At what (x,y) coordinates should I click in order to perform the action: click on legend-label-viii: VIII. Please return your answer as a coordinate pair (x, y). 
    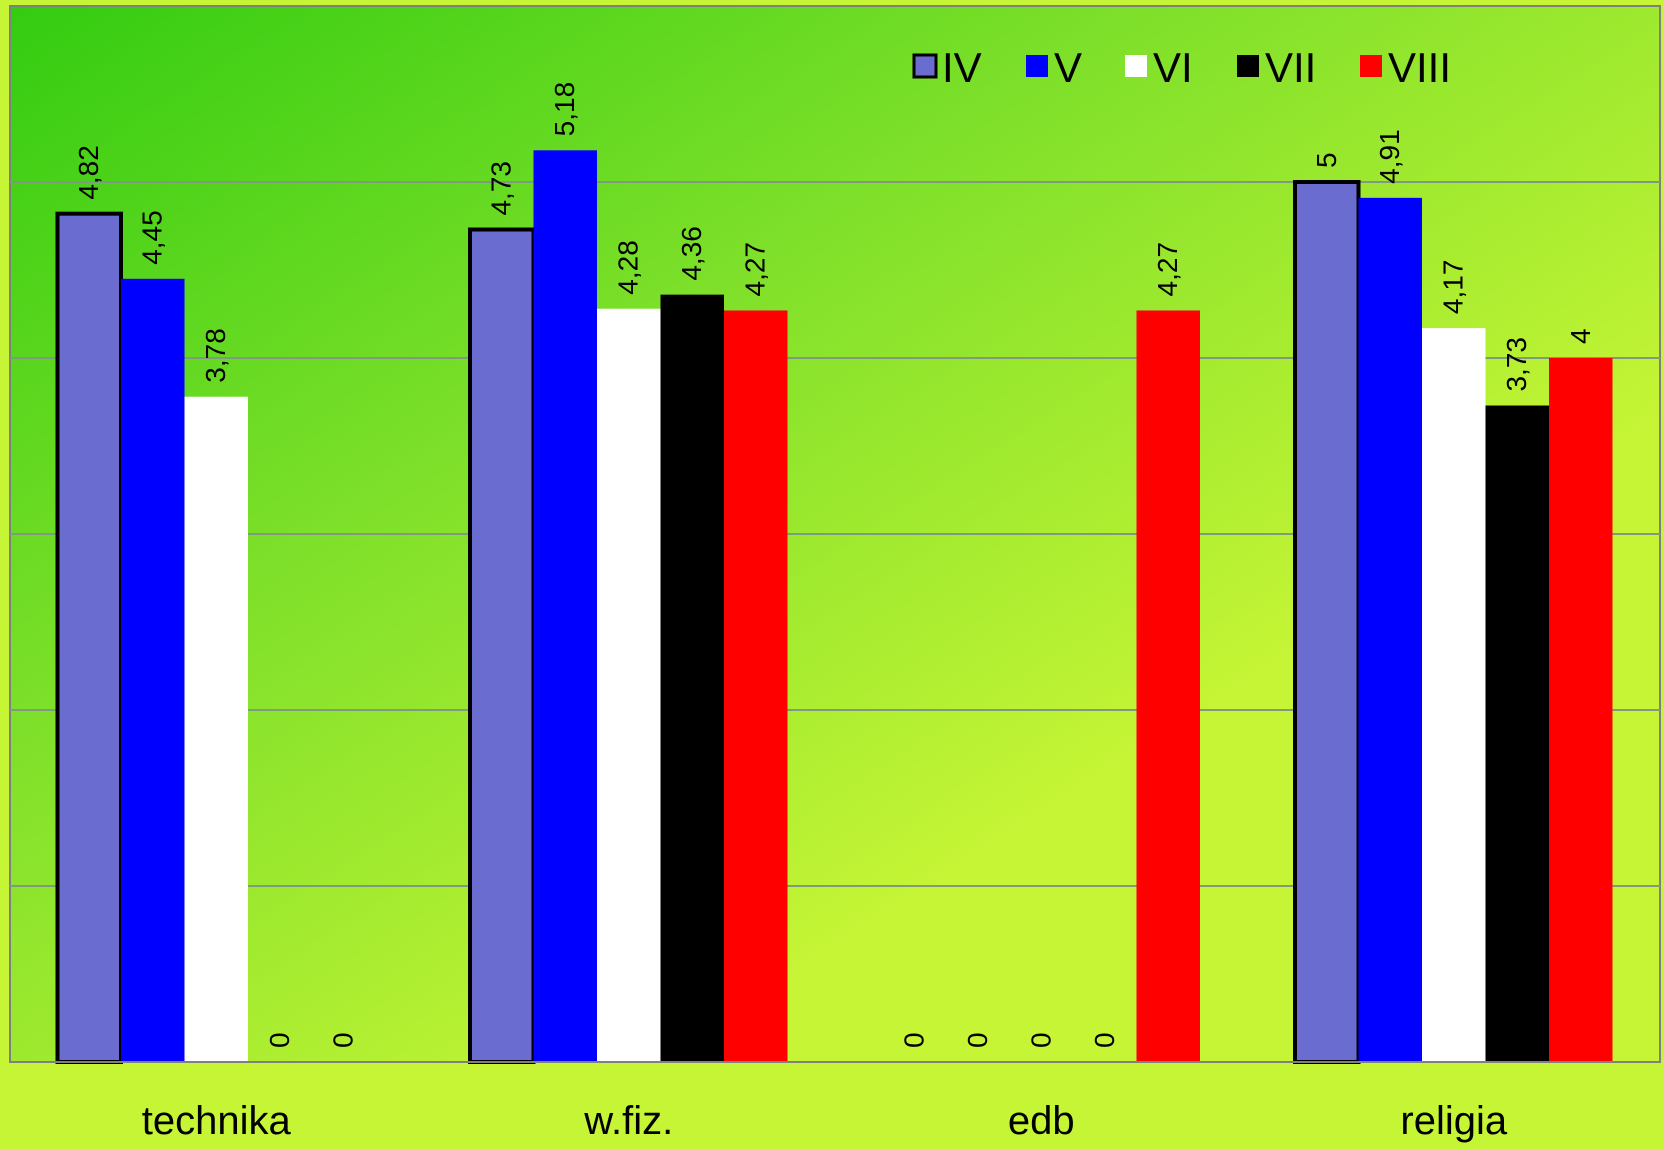
    Looking at the image, I should click on (1419, 67).